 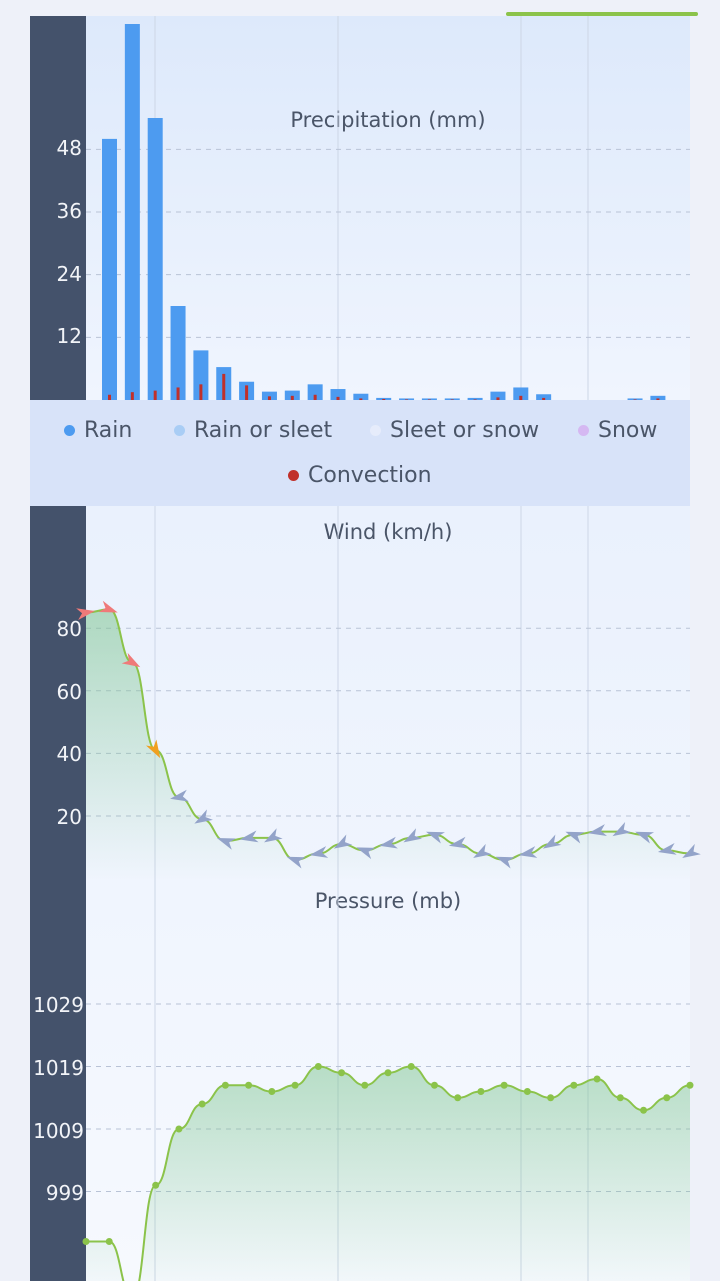 I want to click on snow-dot-icon, so click(x=583, y=430).